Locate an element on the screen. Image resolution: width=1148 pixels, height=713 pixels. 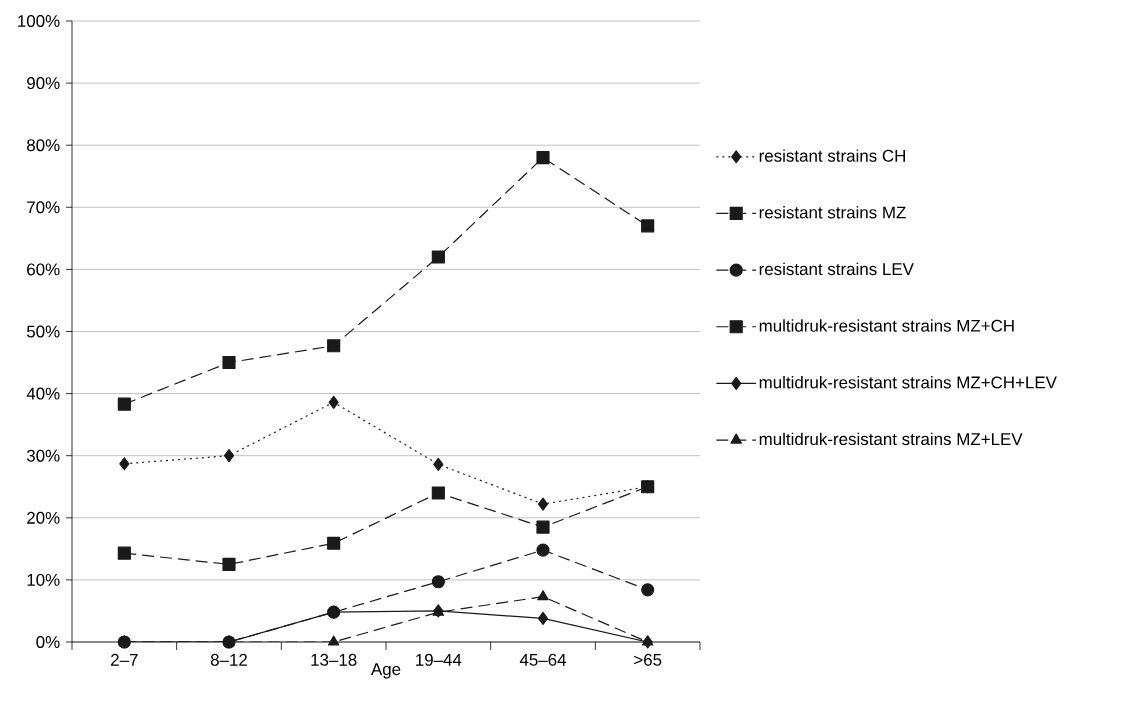
x-tick-label: 13–18 is located at coordinates (334, 659).